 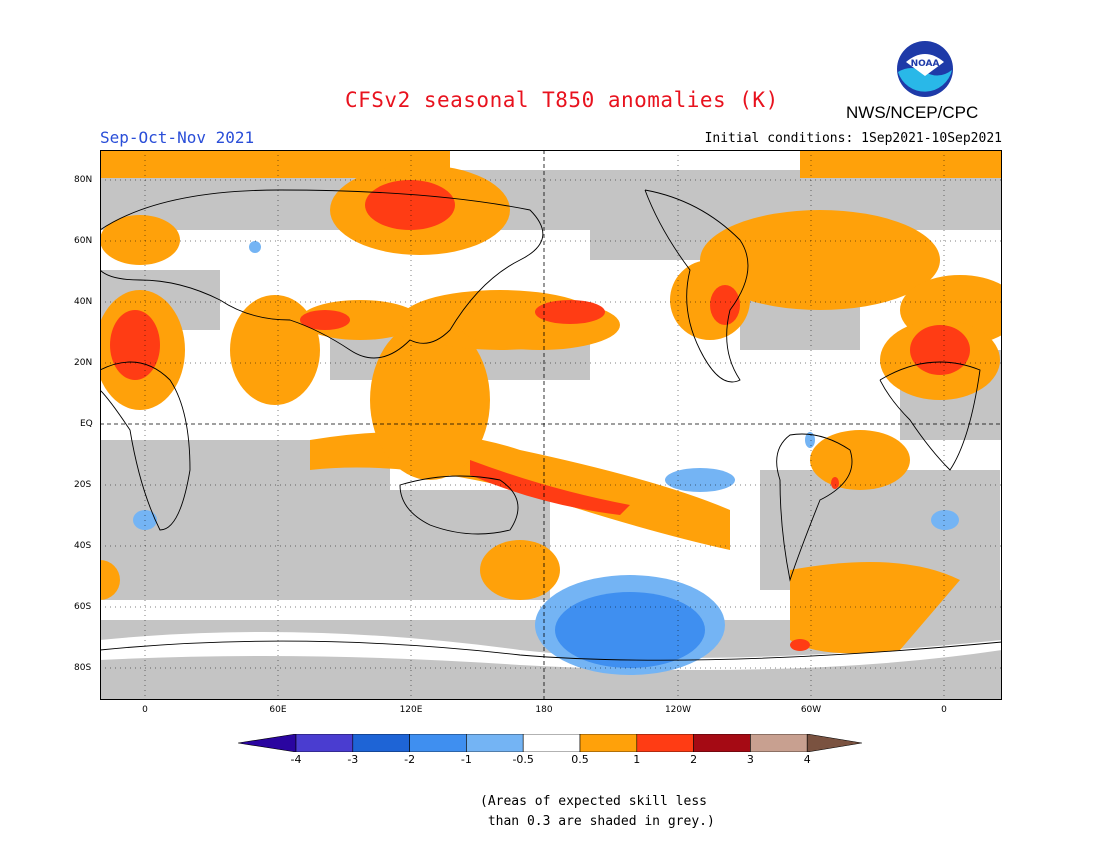 What do you see at coordinates (267, 743) in the screenshot?
I see `colorbar-arrow-left` at bounding box center [267, 743].